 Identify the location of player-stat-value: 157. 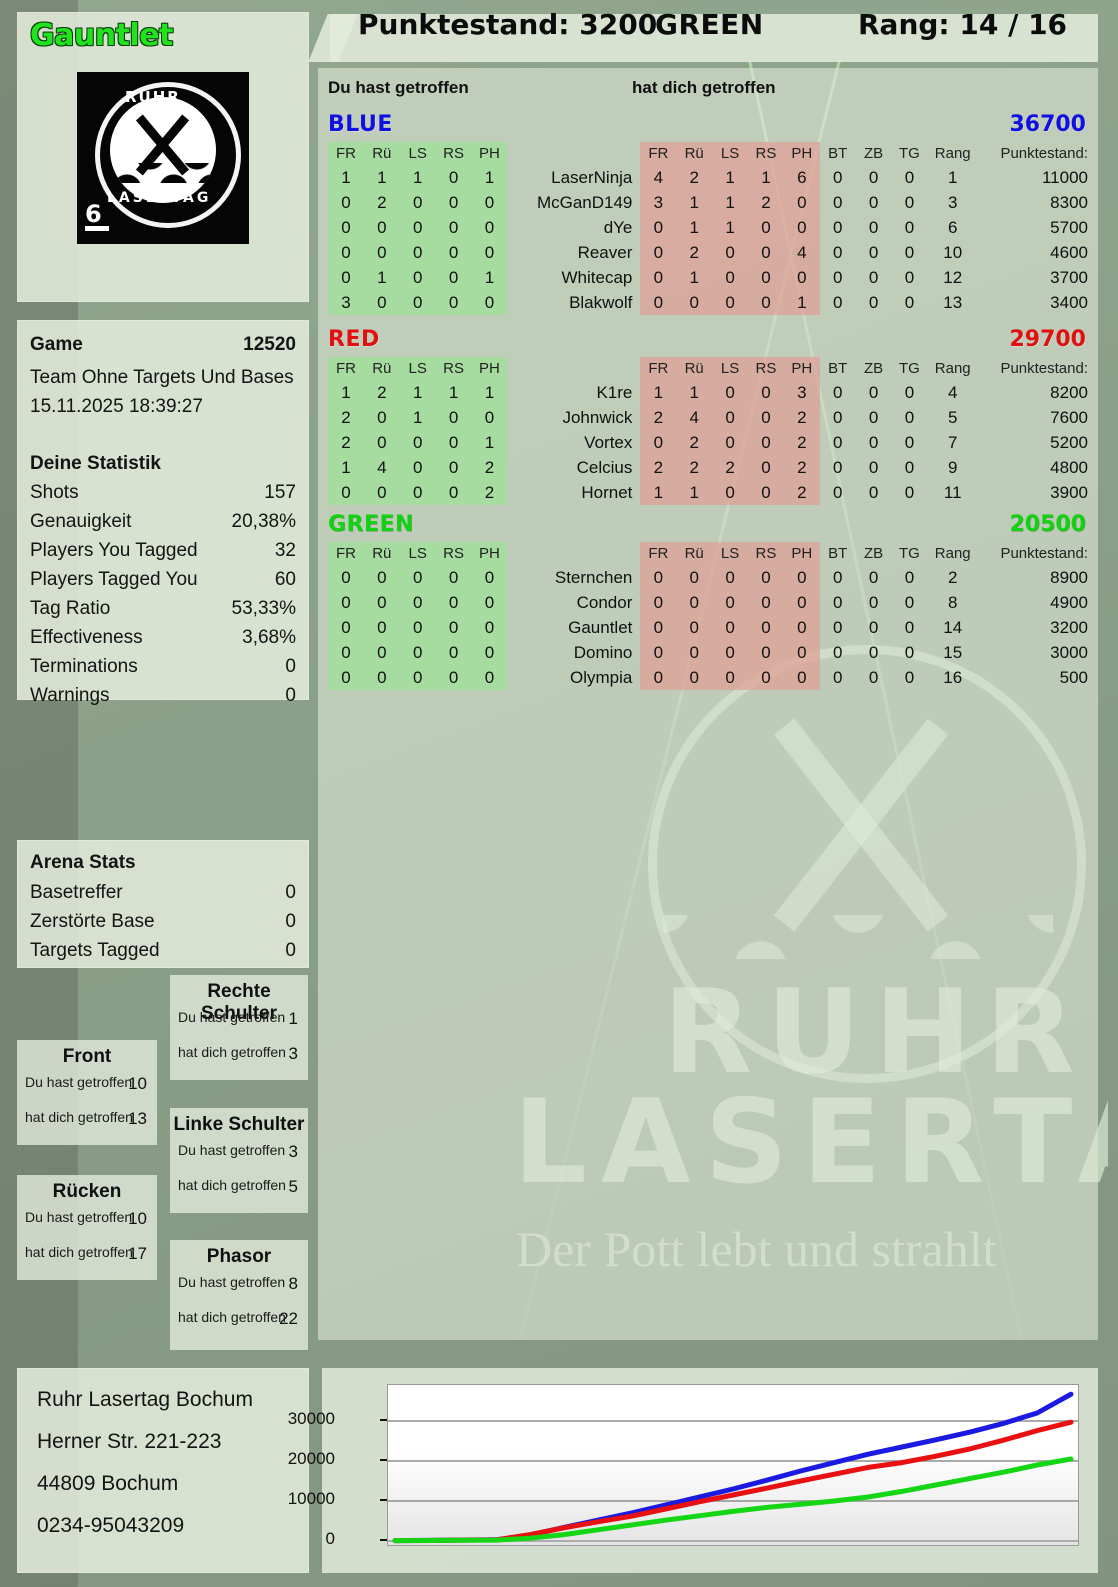
(280, 492).